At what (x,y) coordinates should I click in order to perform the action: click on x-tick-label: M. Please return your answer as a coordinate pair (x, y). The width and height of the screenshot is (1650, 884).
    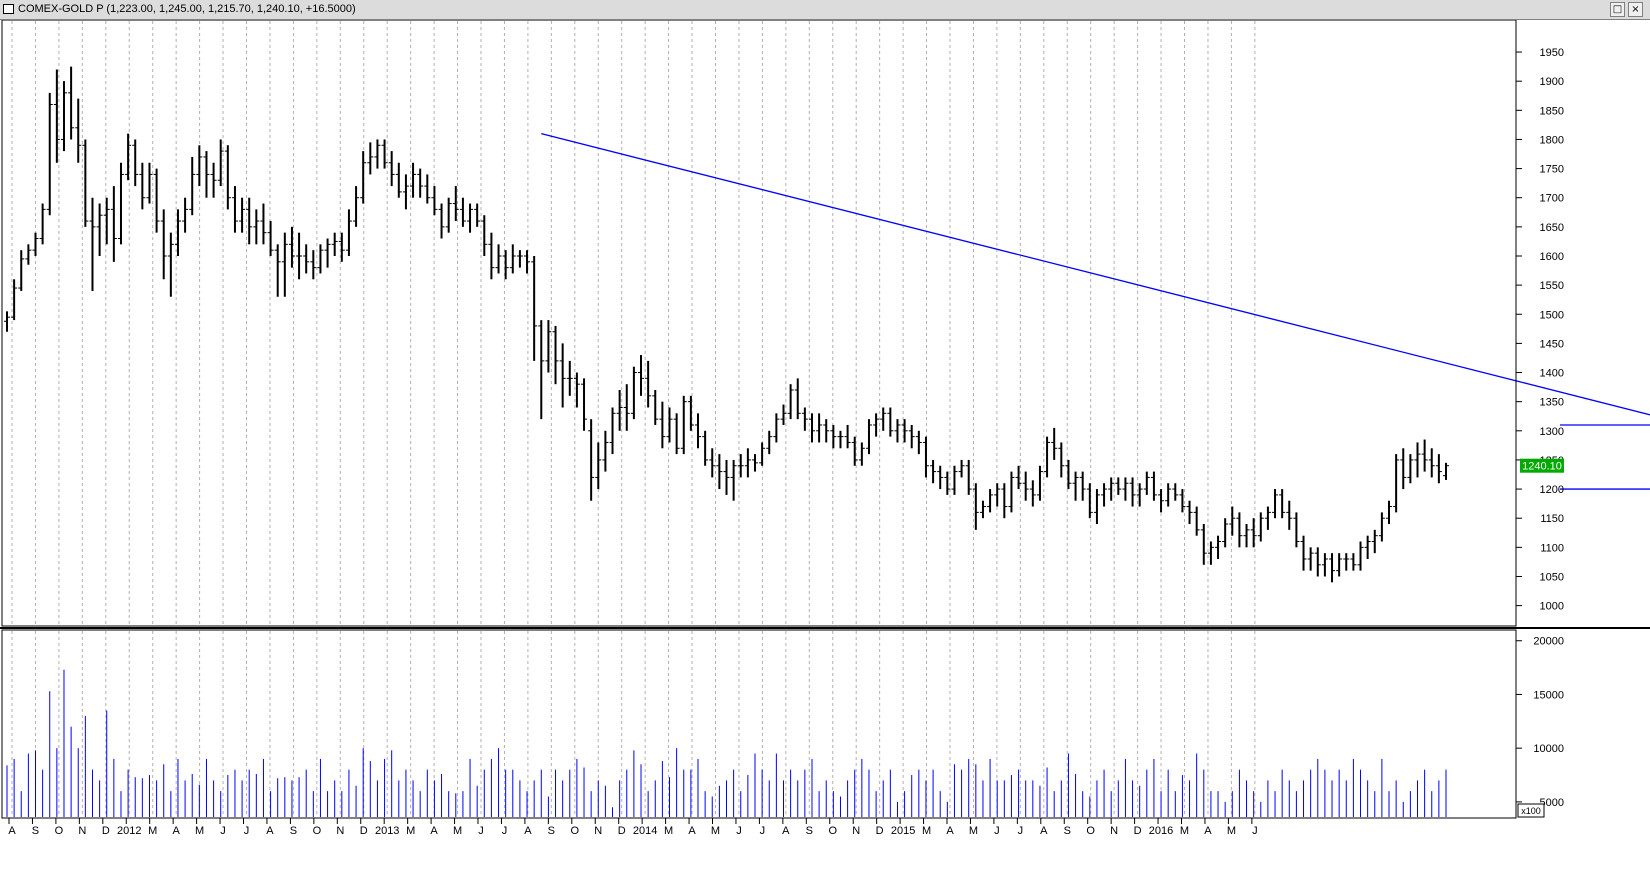
    Looking at the image, I should click on (1231, 831).